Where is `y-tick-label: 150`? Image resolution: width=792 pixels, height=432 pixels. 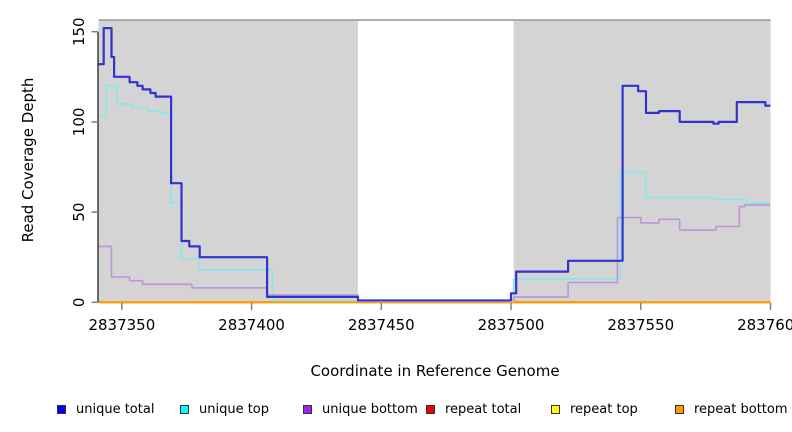 y-tick-label: 150 is located at coordinates (79, 31).